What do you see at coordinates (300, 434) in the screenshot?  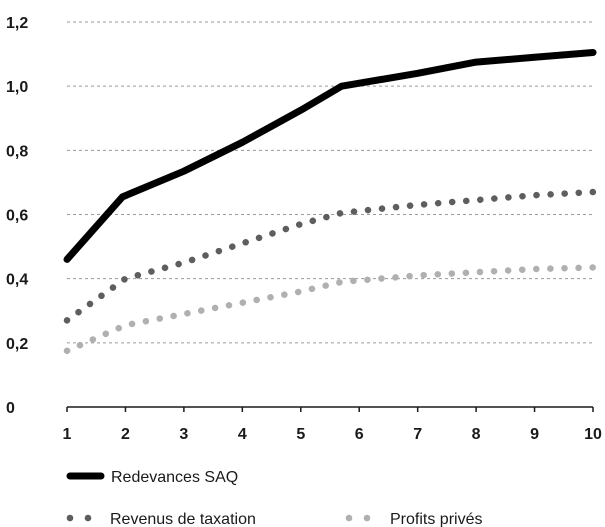 I see `x-tick-label: 5` at bounding box center [300, 434].